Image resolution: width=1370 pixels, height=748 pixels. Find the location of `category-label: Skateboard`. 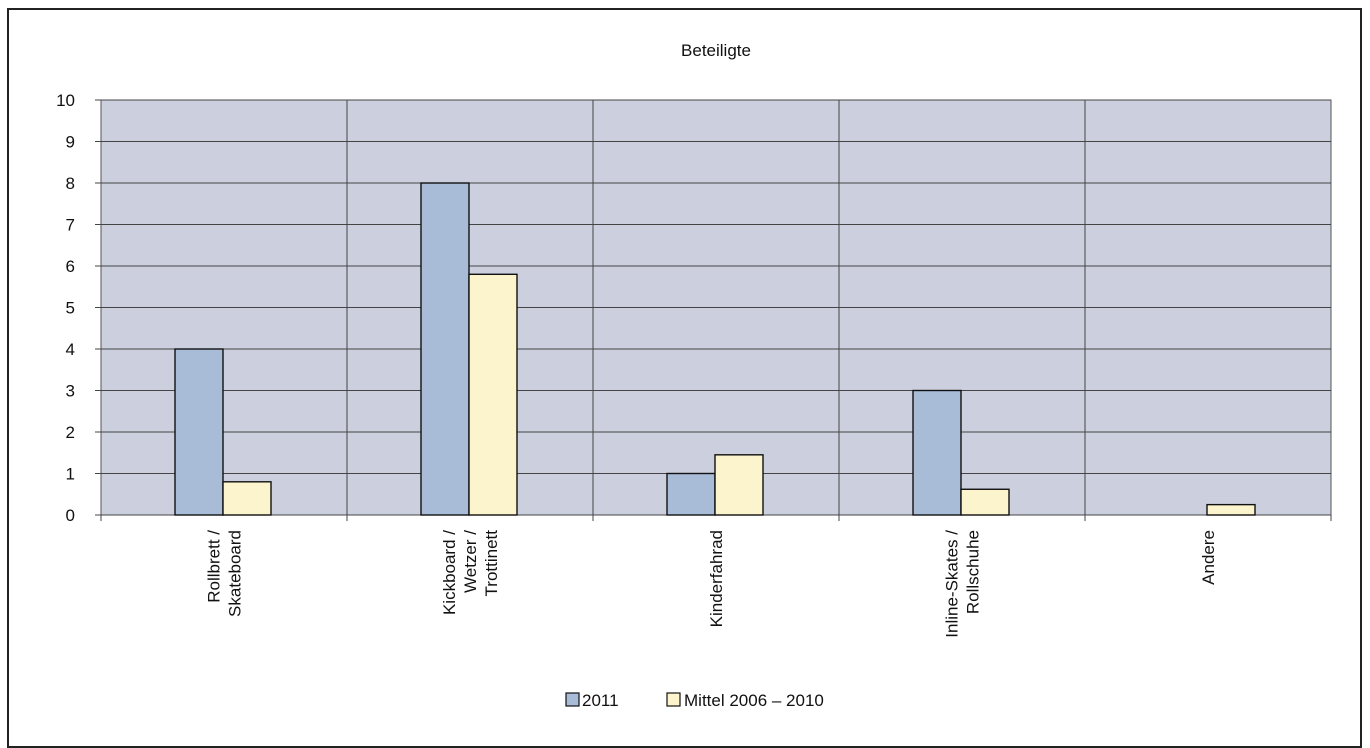

category-label: Skateboard is located at coordinates (235, 573).